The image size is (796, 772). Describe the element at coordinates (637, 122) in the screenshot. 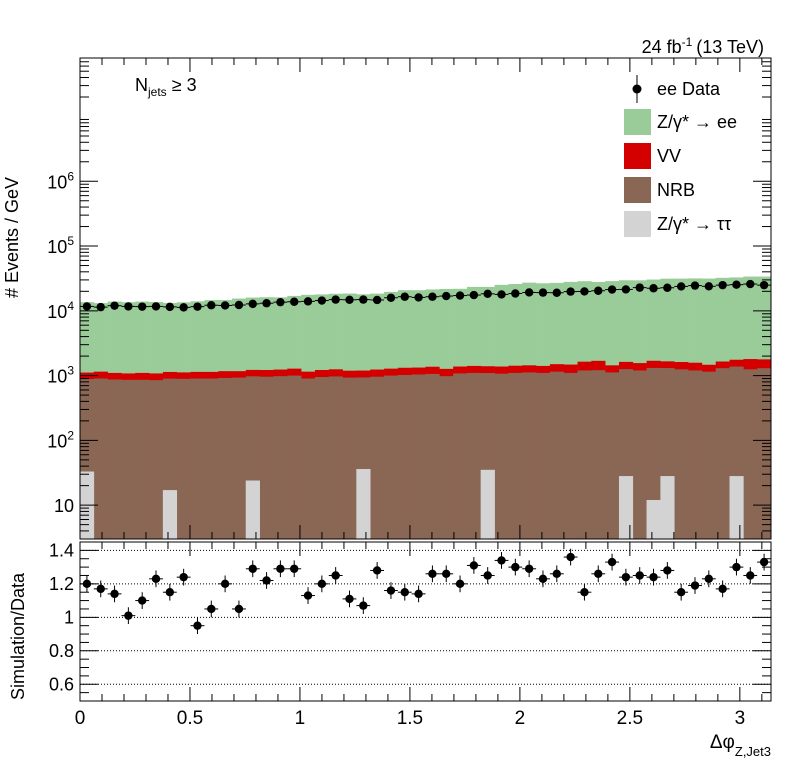

I see `legend-swatch-zee` at that location.